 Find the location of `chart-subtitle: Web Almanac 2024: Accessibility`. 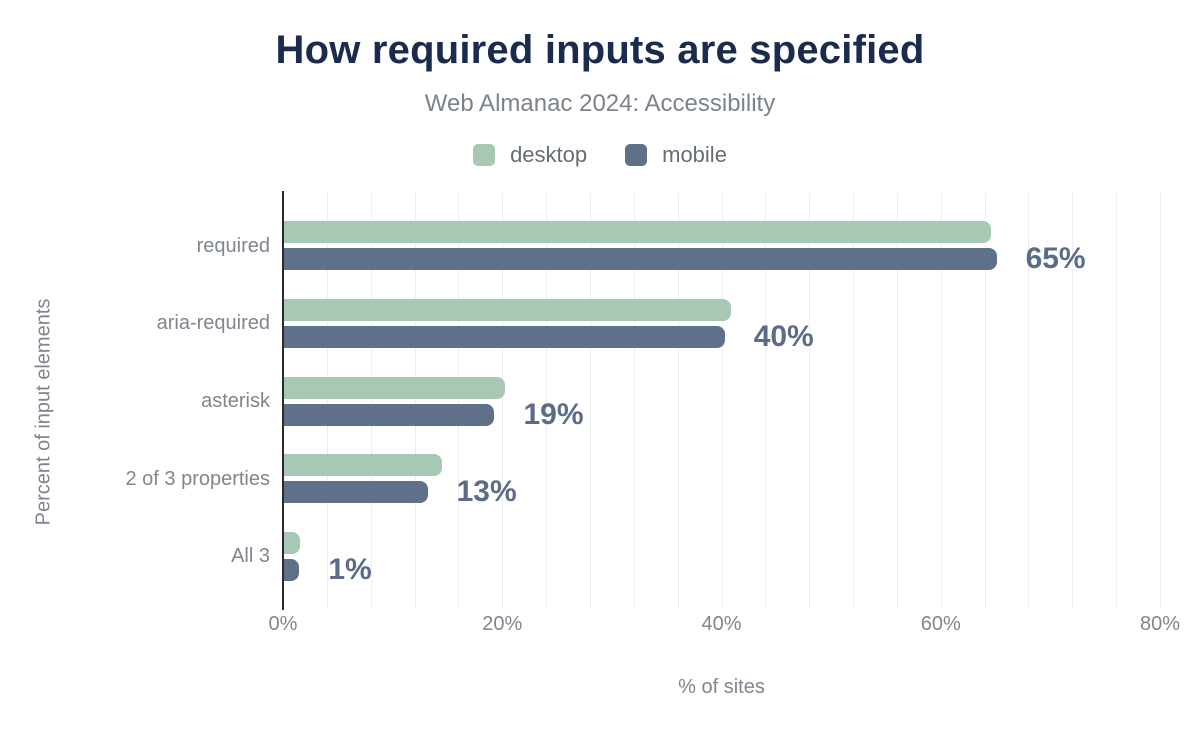

chart-subtitle: Web Almanac 2024: Accessibility is located at coordinates (600, 103).